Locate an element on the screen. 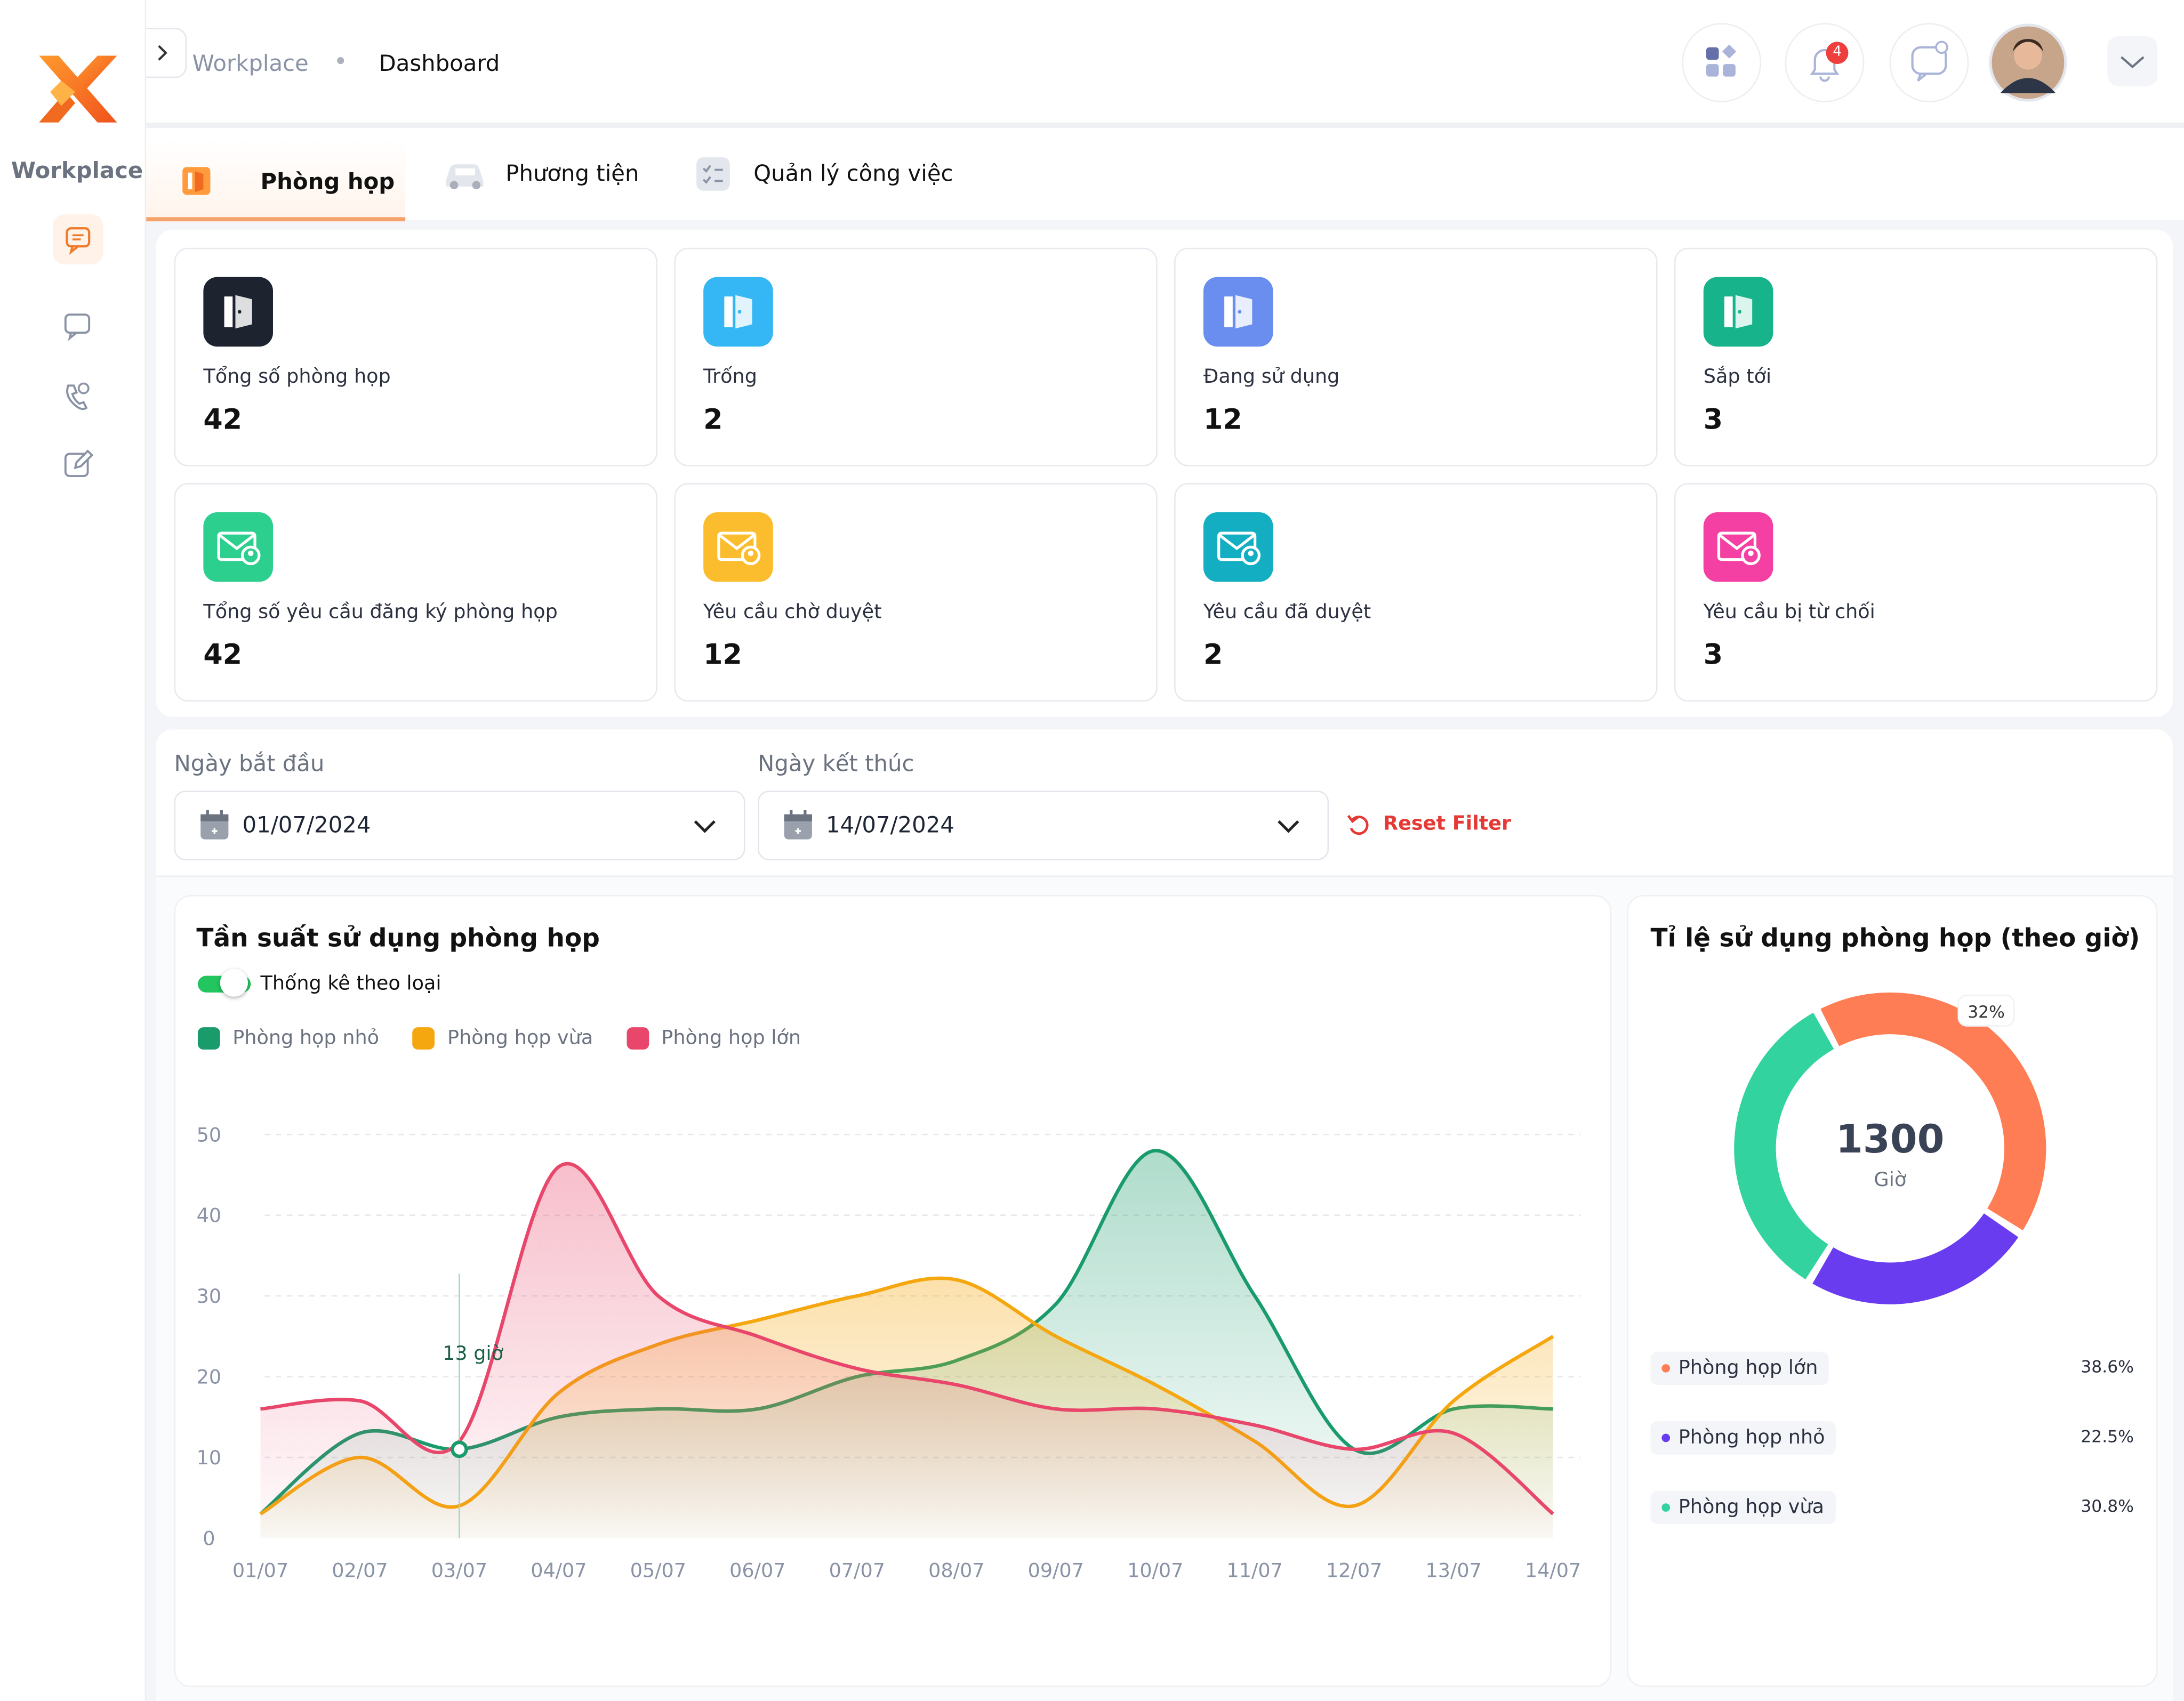 Image resolution: width=2184 pixels, height=1701 pixels. breadcrumb-root: Workplace is located at coordinates (250, 63).